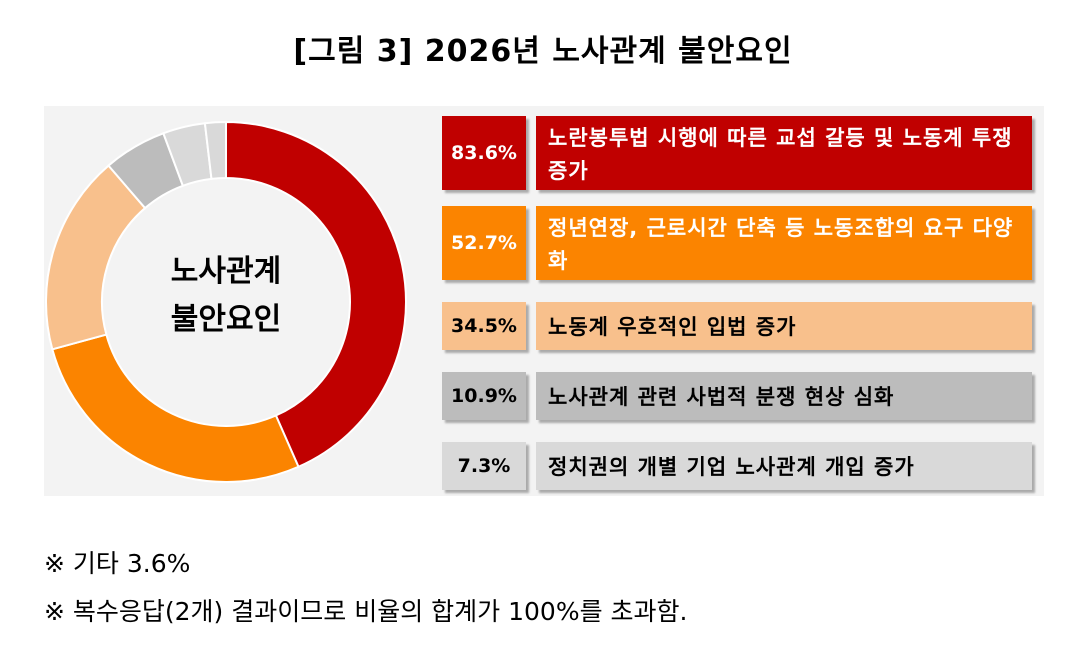  Describe the element at coordinates (784, 396) in the screenshot. I see `legend-label-4: 노사관계 관련 사법적 분쟁 현상 심화` at that location.